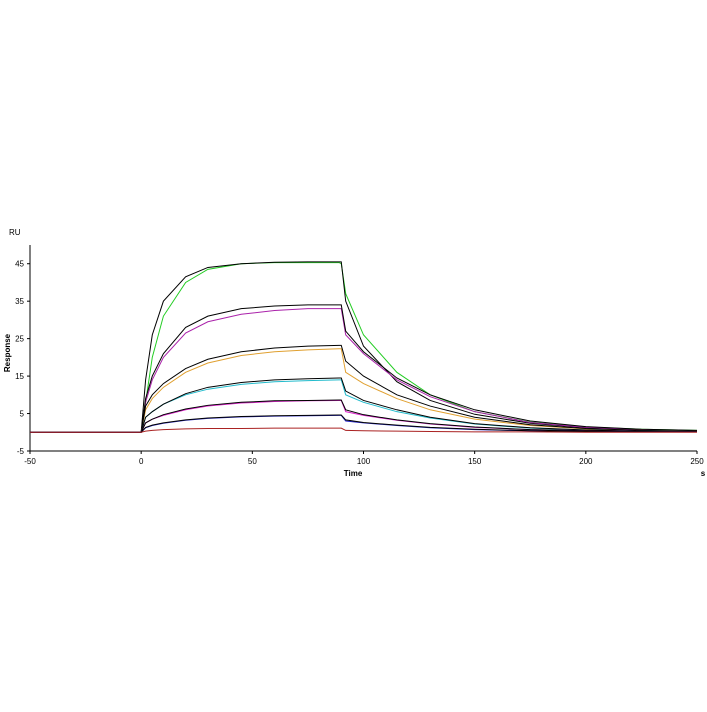  What do you see at coordinates (697, 461) in the screenshot?
I see `x-tick-label: 250` at bounding box center [697, 461].